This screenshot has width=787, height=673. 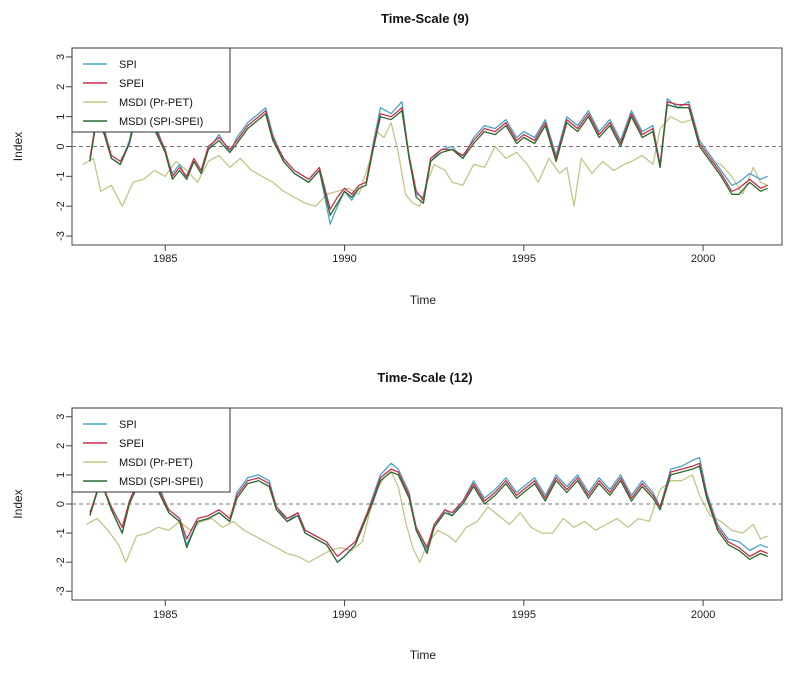 What do you see at coordinates (424, 377) in the screenshot?
I see `chart-title: Time-Scale (12)` at bounding box center [424, 377].